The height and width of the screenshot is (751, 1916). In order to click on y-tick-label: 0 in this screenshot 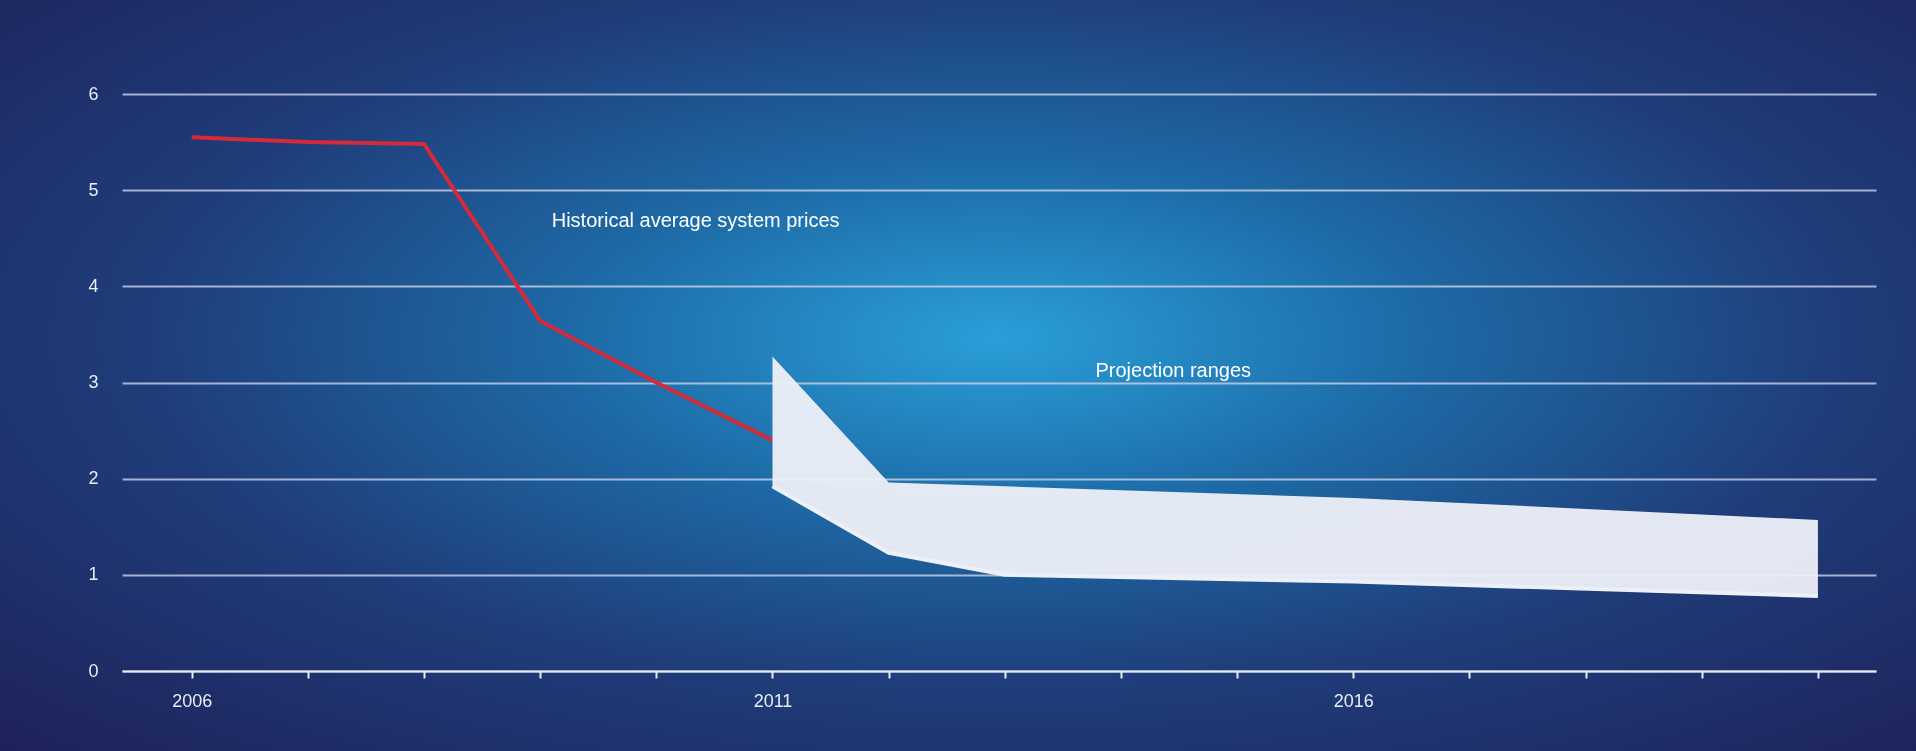, I will do `click(93, 670)`.